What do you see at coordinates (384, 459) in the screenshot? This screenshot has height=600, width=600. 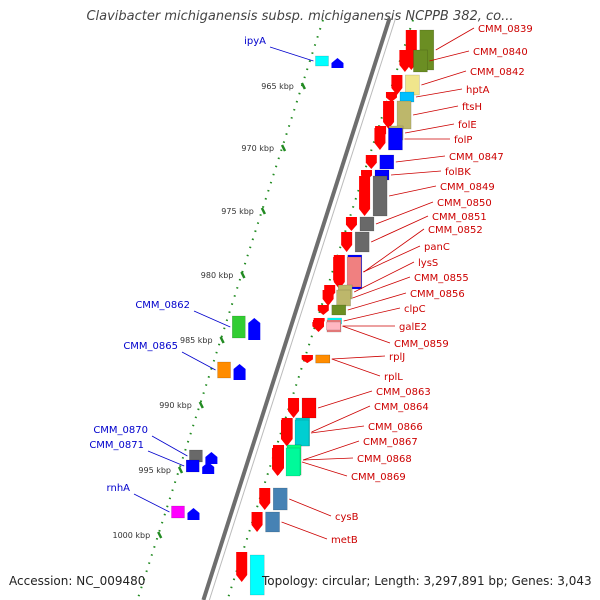 I see `forward-gene-label: CMM_0868` at bounding box center [384, 459].